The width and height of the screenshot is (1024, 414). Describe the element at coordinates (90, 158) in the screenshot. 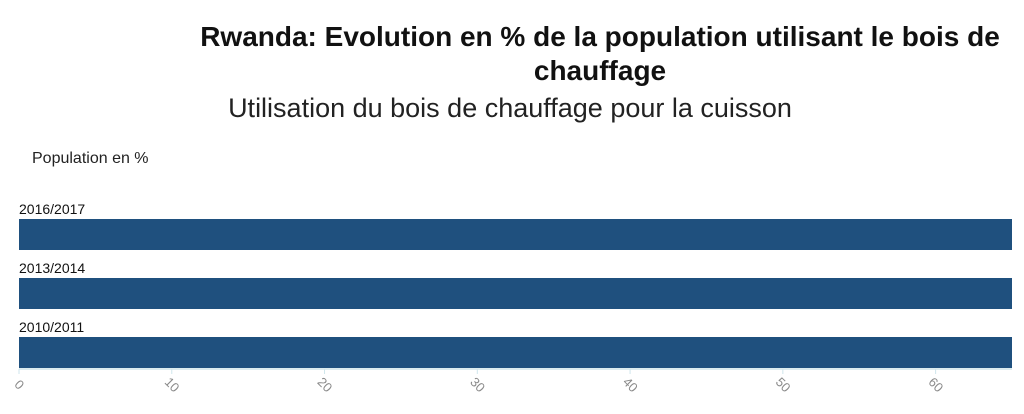

I see `y-axis-label: Population en %` at that location.